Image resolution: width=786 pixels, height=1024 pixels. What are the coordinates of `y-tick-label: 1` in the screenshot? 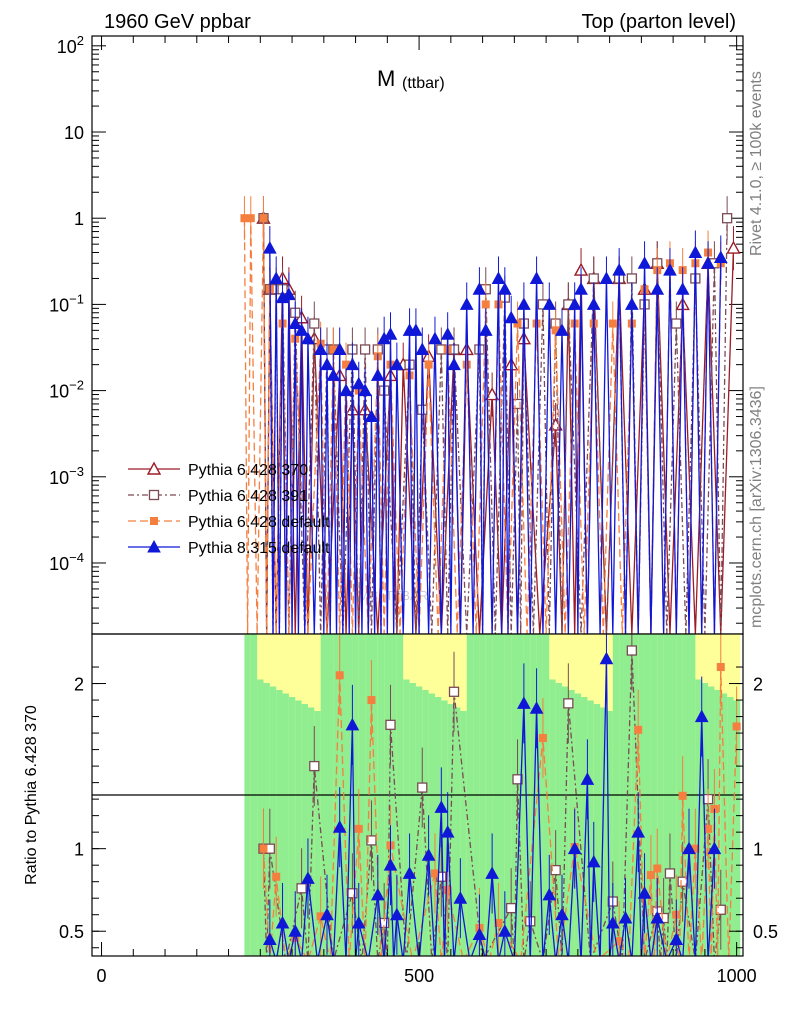 It's located at (79, 219).